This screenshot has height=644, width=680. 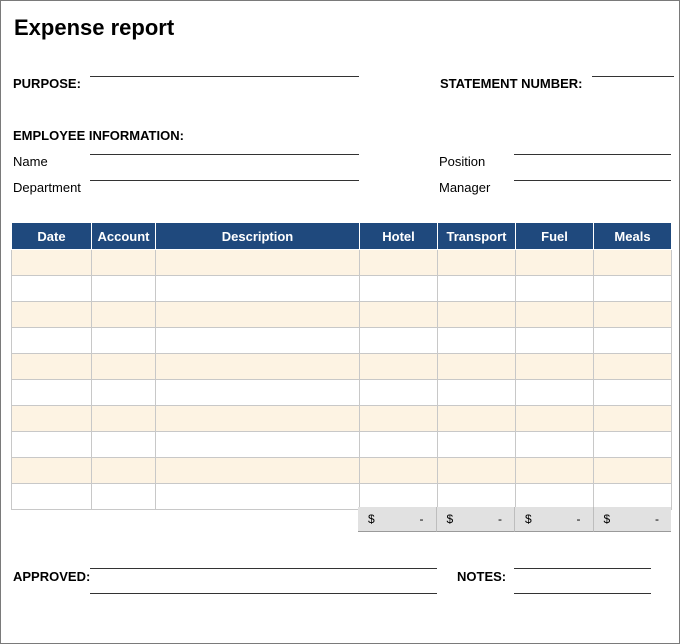 I want to click on name-label: Name, so click(x=30, y=161).